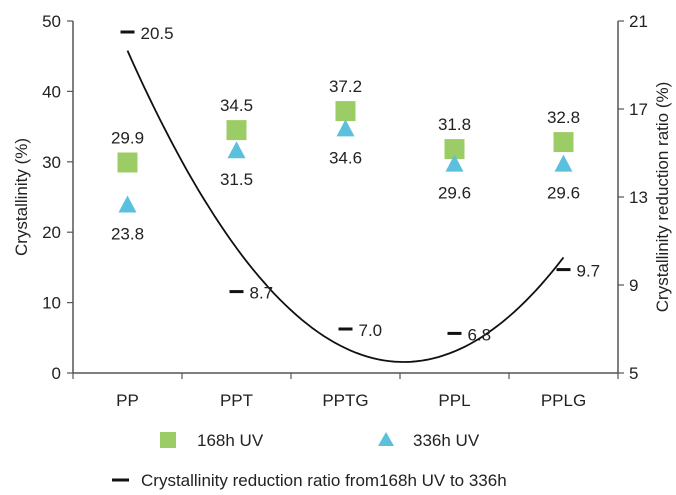 The image size is (676, 495). Describe the element at coordinates (345, 400) in the screenshot. I see `x-tick-label: PPTG` at that location.